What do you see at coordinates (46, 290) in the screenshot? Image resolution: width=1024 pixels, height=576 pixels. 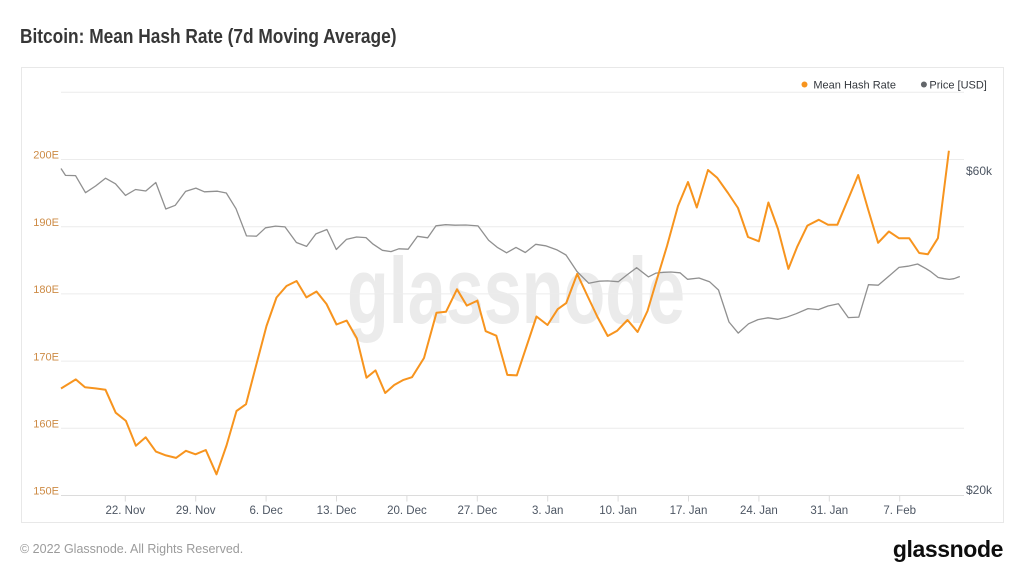 I see `svg-text: 180E` at bounding box center [46, 290].